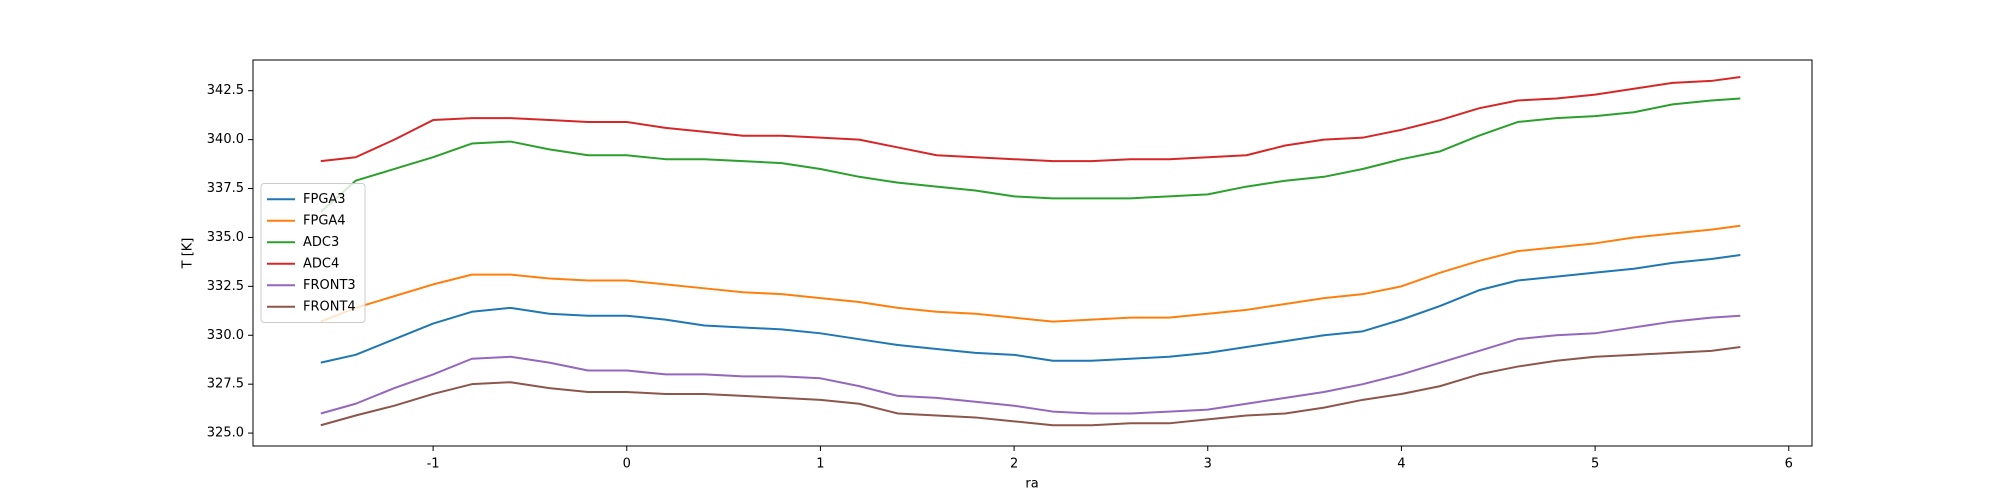  What do you see at coordinates (1401, 464) in the screenshot?
I see `x-tick-label: 4` at bounding box center [1401, 464].